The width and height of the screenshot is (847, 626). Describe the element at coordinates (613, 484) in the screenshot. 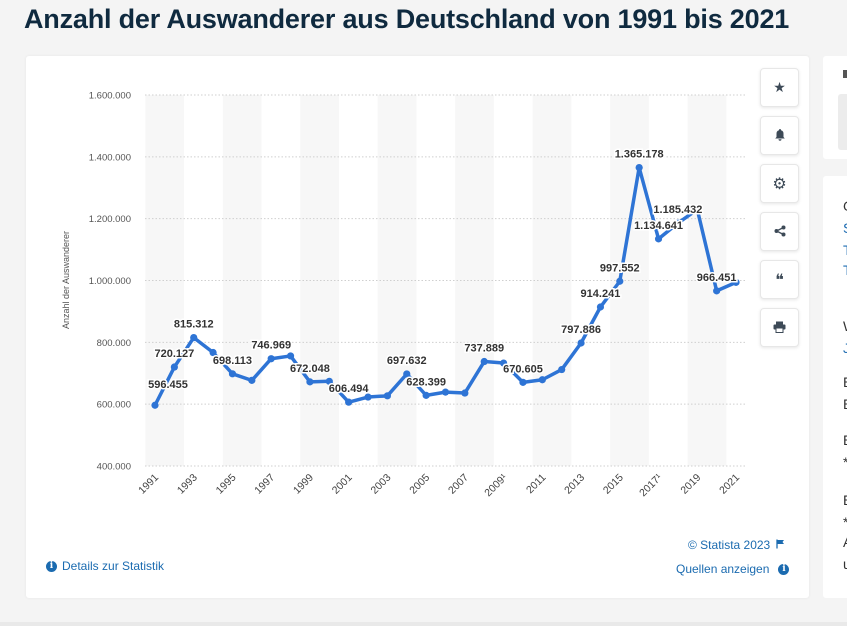

I see `x-tick-label: 2015` at that location.